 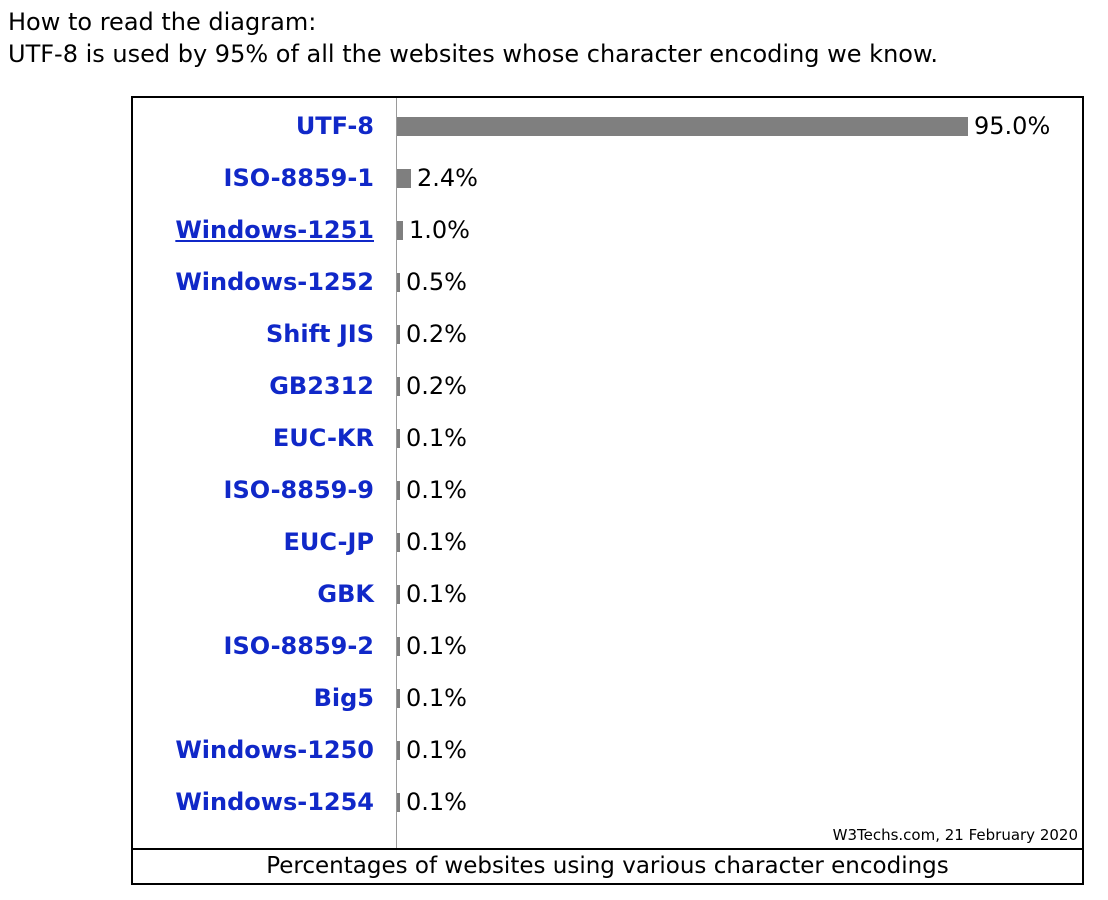 I want to click on bar-row: GBK 0.1%, so click(x=607, y=594).